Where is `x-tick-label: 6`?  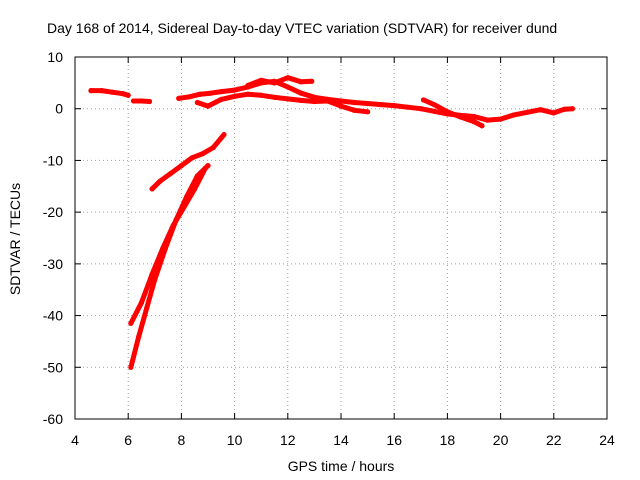
x-tick-label: 6 is located at coordinates (128, 440).